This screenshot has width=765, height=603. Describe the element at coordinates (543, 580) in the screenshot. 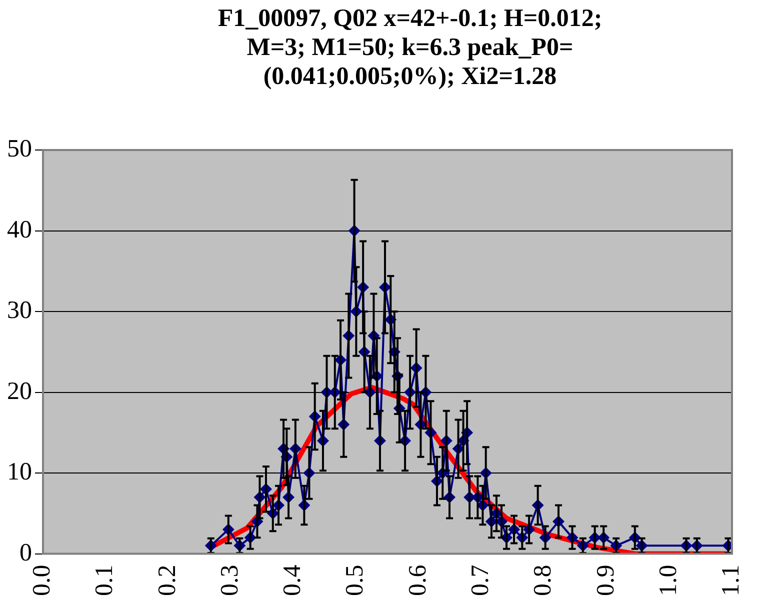

I see `x-tick-label: 0.8` at that location.